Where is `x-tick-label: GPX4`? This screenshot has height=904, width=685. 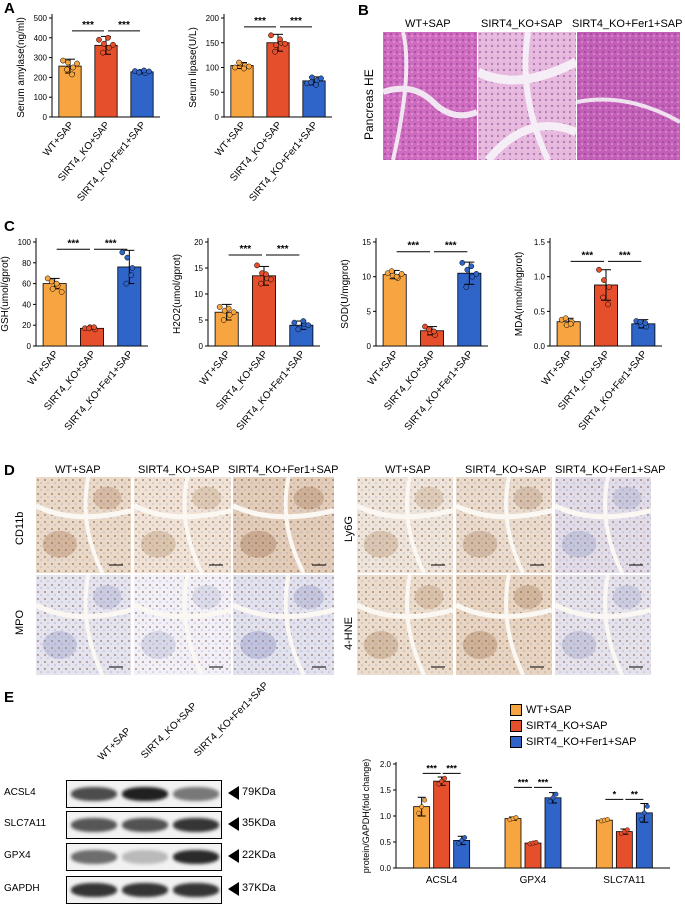
x-tick-label: GPX4 is located at coordinates (533, 880).